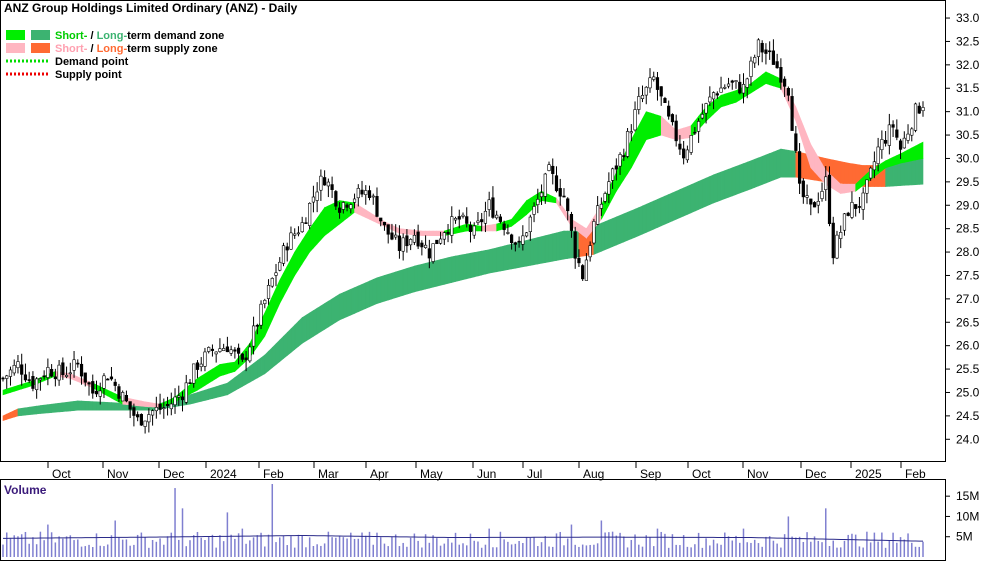 This screenshot has width=1000, height=562. What do you see at coordinates (968, 252) in the screenshot?
I see `price-tick-label: 28.0` at bounding box center [968, 252].